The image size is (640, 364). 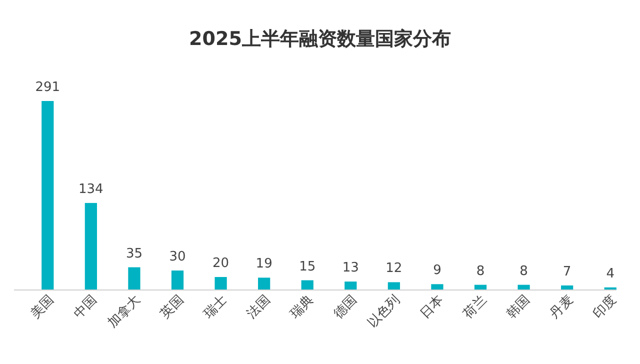 I want to click on x-tick-label: 印度, so click(x=605, y=307).